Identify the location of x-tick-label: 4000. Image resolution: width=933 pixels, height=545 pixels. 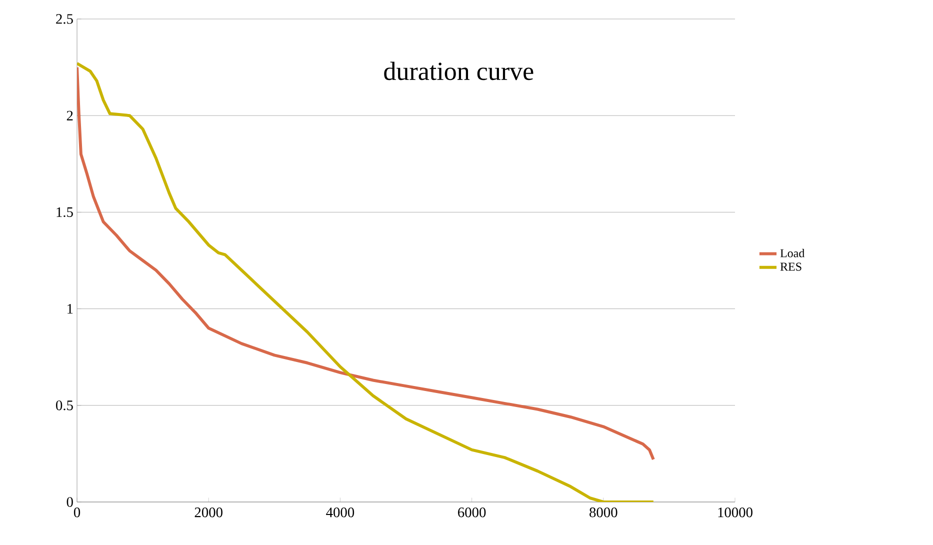
(340, 513).